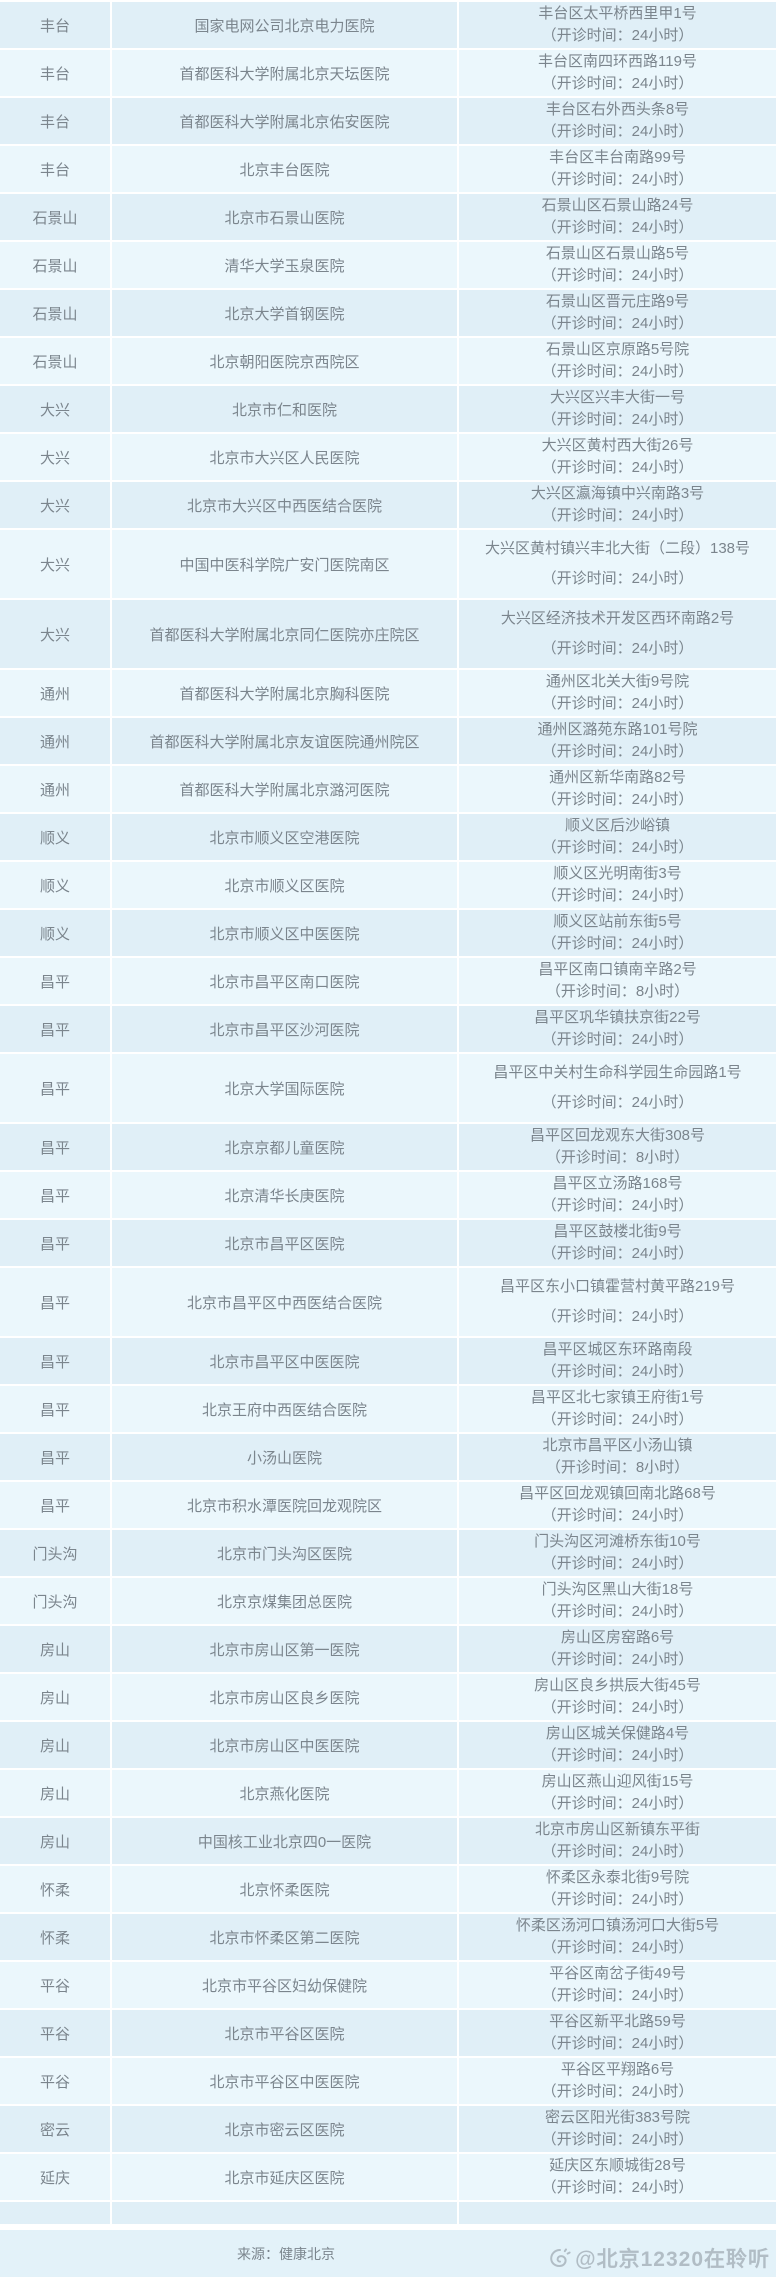 This screenshot has width=776, height=2277. What do you see at coordinates (284, 1409) in the screenshot?
I see `hospital-cell: 北京王府中西医结合医院` at bounding box center [284, 1409].